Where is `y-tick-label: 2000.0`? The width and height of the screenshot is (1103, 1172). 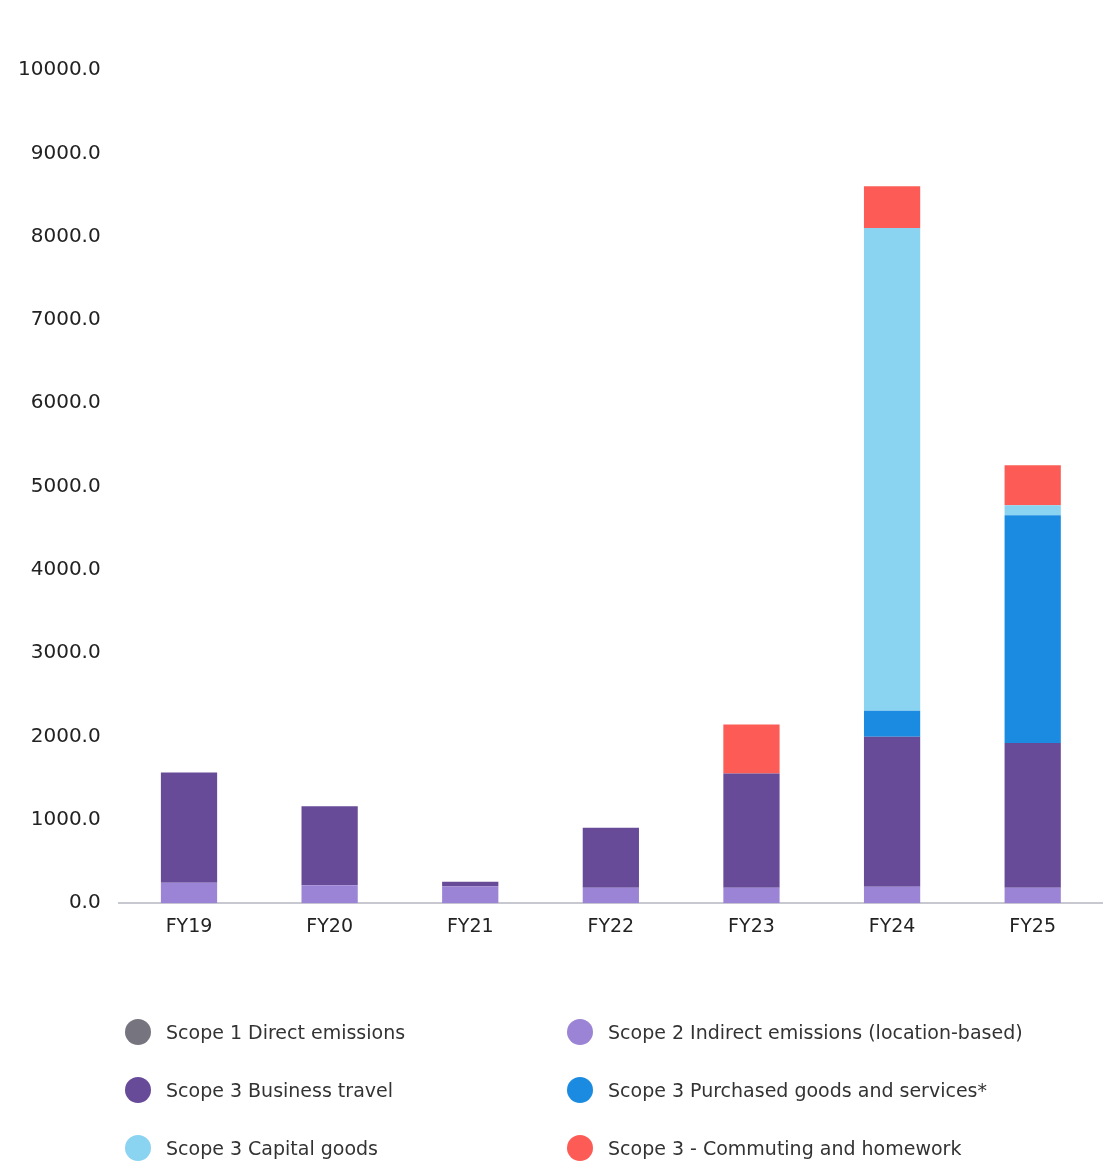
y-tick-label: 2000.0 is located at coordinates (65, 734).